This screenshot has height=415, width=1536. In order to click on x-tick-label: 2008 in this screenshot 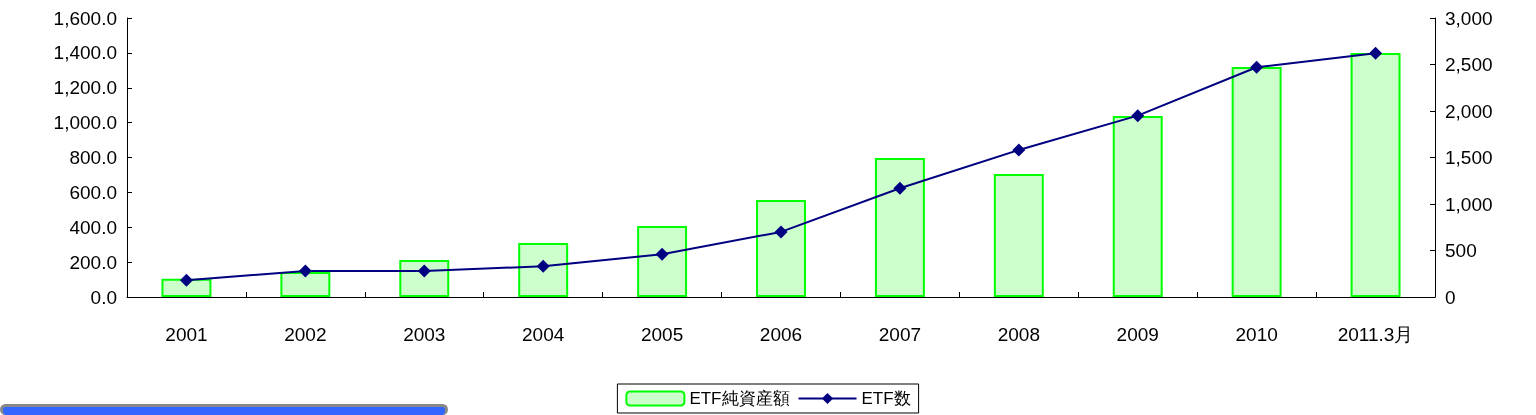, I will do `click(1018, 334)`.